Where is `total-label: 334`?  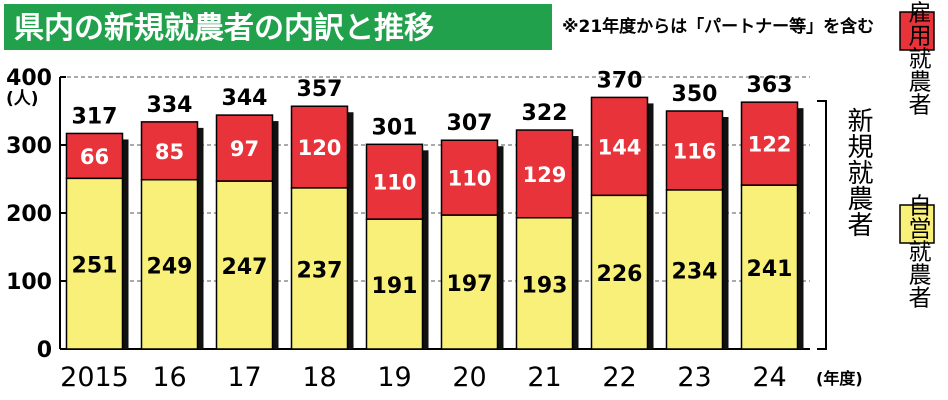 total-label: 334 is located at coordinates (170, 105).